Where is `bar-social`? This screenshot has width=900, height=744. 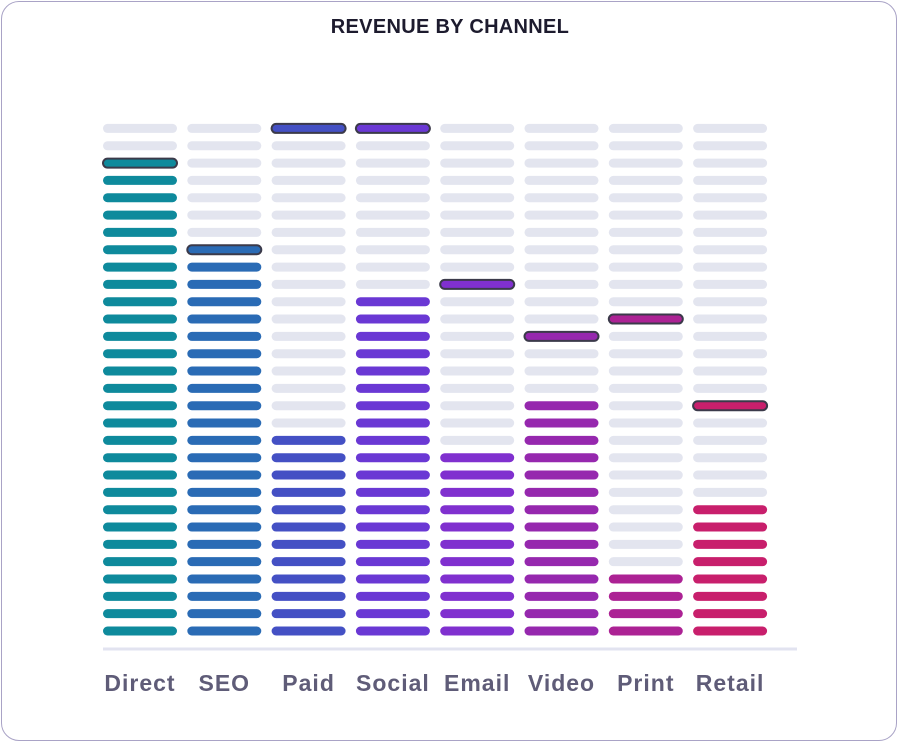
bar-social is located at coordinates (392, 379).